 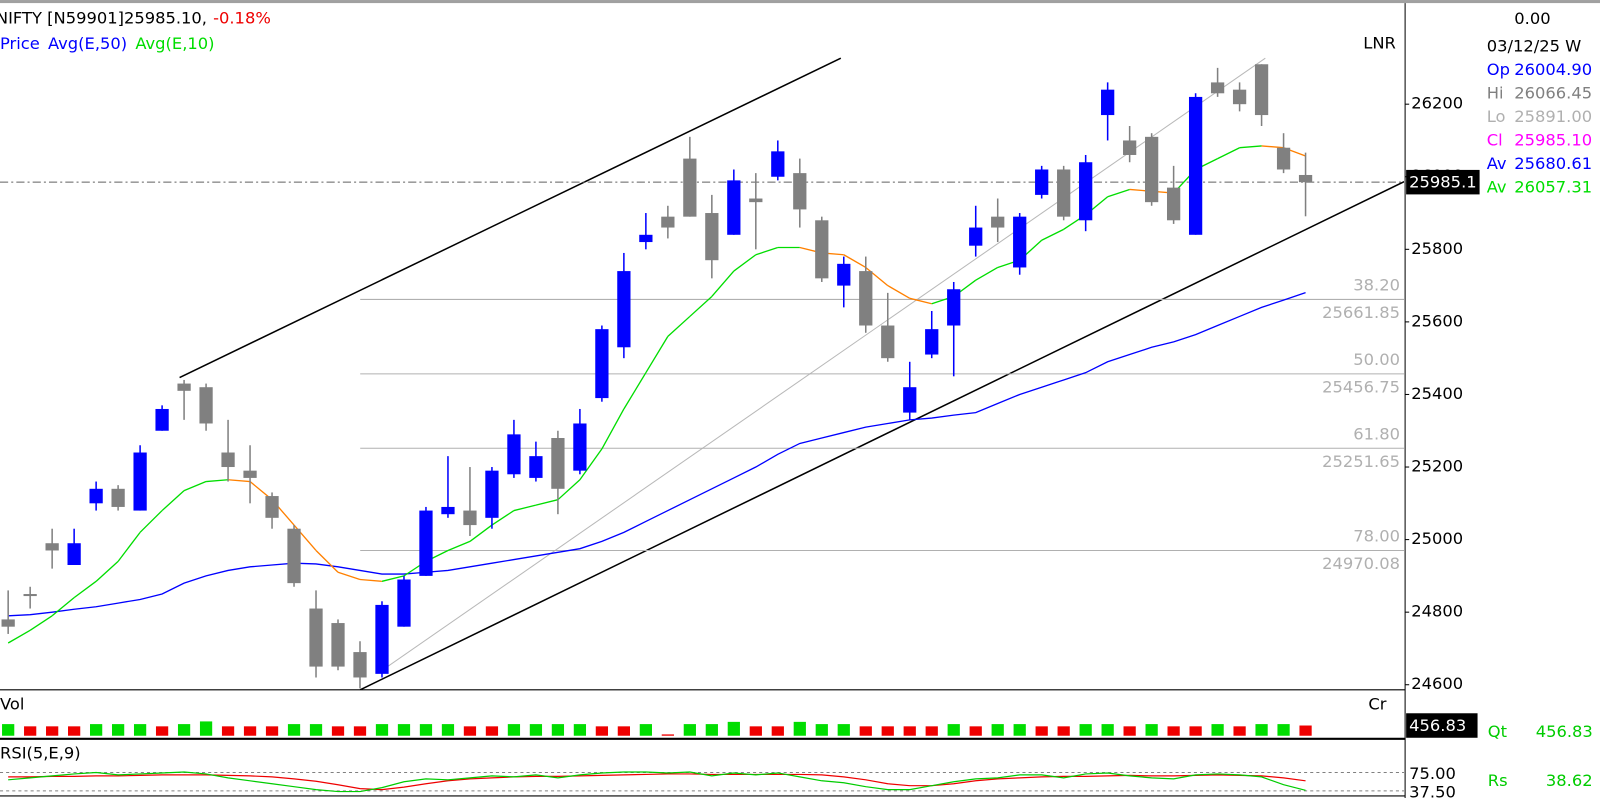 I want to click on info-top: 0.00, so click(x=1532, y=18).